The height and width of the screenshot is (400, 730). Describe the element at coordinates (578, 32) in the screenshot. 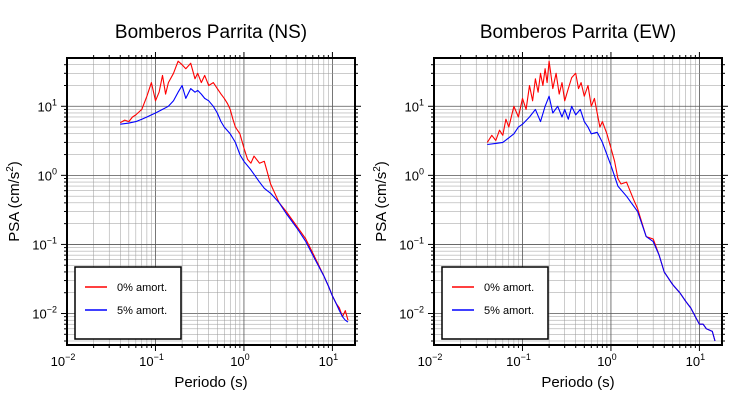

I see `chart-title-ew: Bomberos Parrita (EW)` at that location.